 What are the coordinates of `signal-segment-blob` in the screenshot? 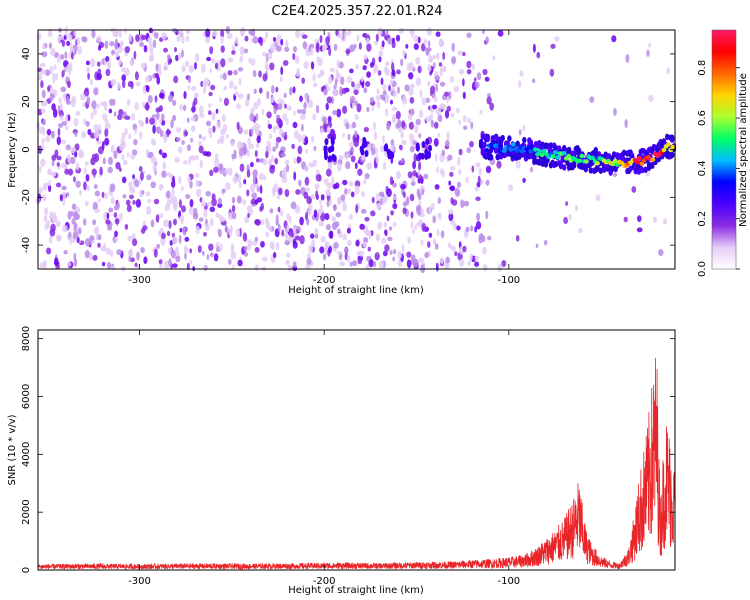 It's located at (423, 144).